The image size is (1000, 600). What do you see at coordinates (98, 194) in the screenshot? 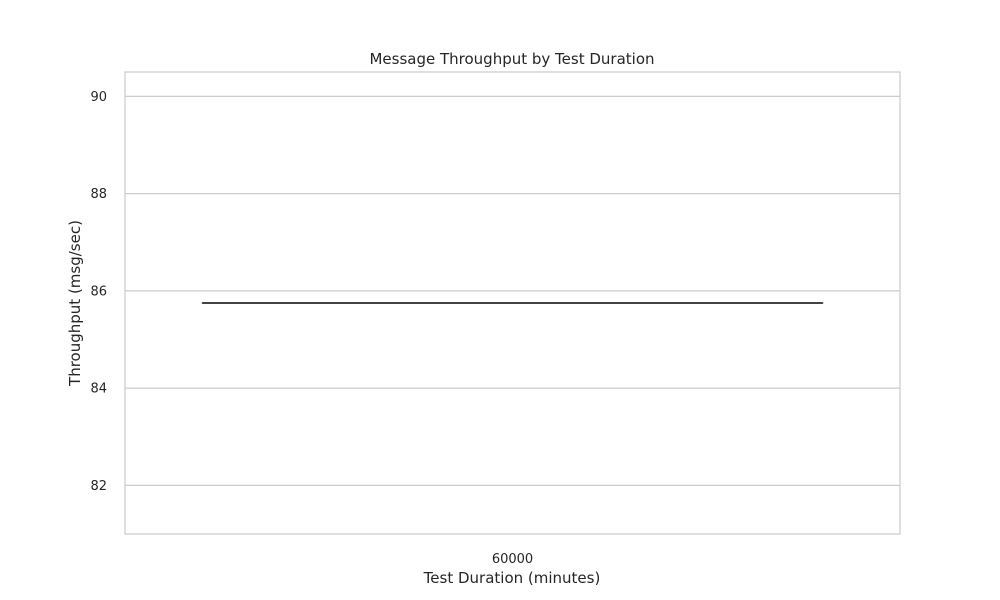
I see `y-tick-label: 88` at bounding box center [98, 194].